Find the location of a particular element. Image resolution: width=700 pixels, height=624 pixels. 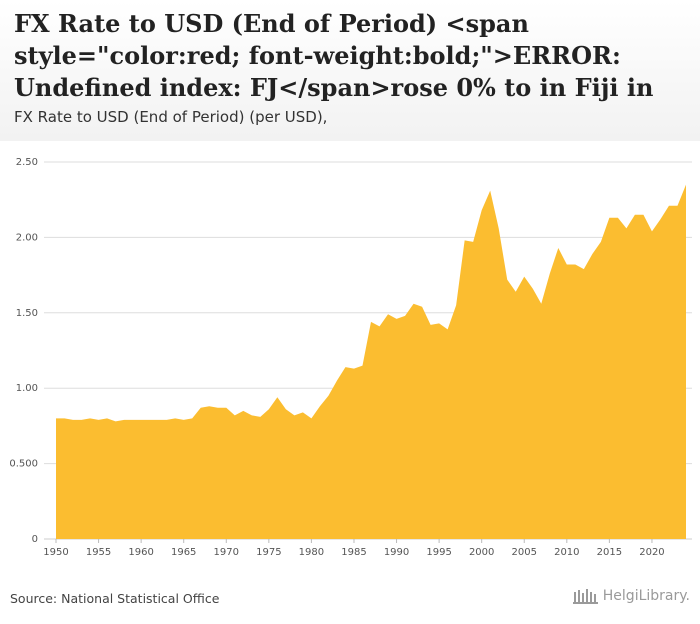

y-tick-label: 1.00 is located at coordinates (27, 388).